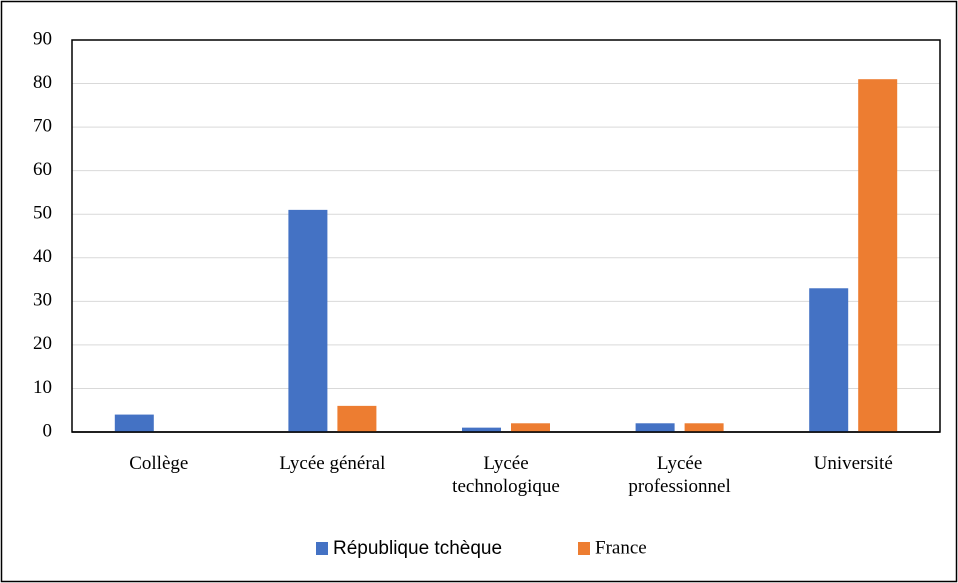 This screenshot has height=583, width=958. What do you see at coordinates (42, 213) in the screenshot?
I see `y-tick-label: 50` at bounding box center [42, 213].